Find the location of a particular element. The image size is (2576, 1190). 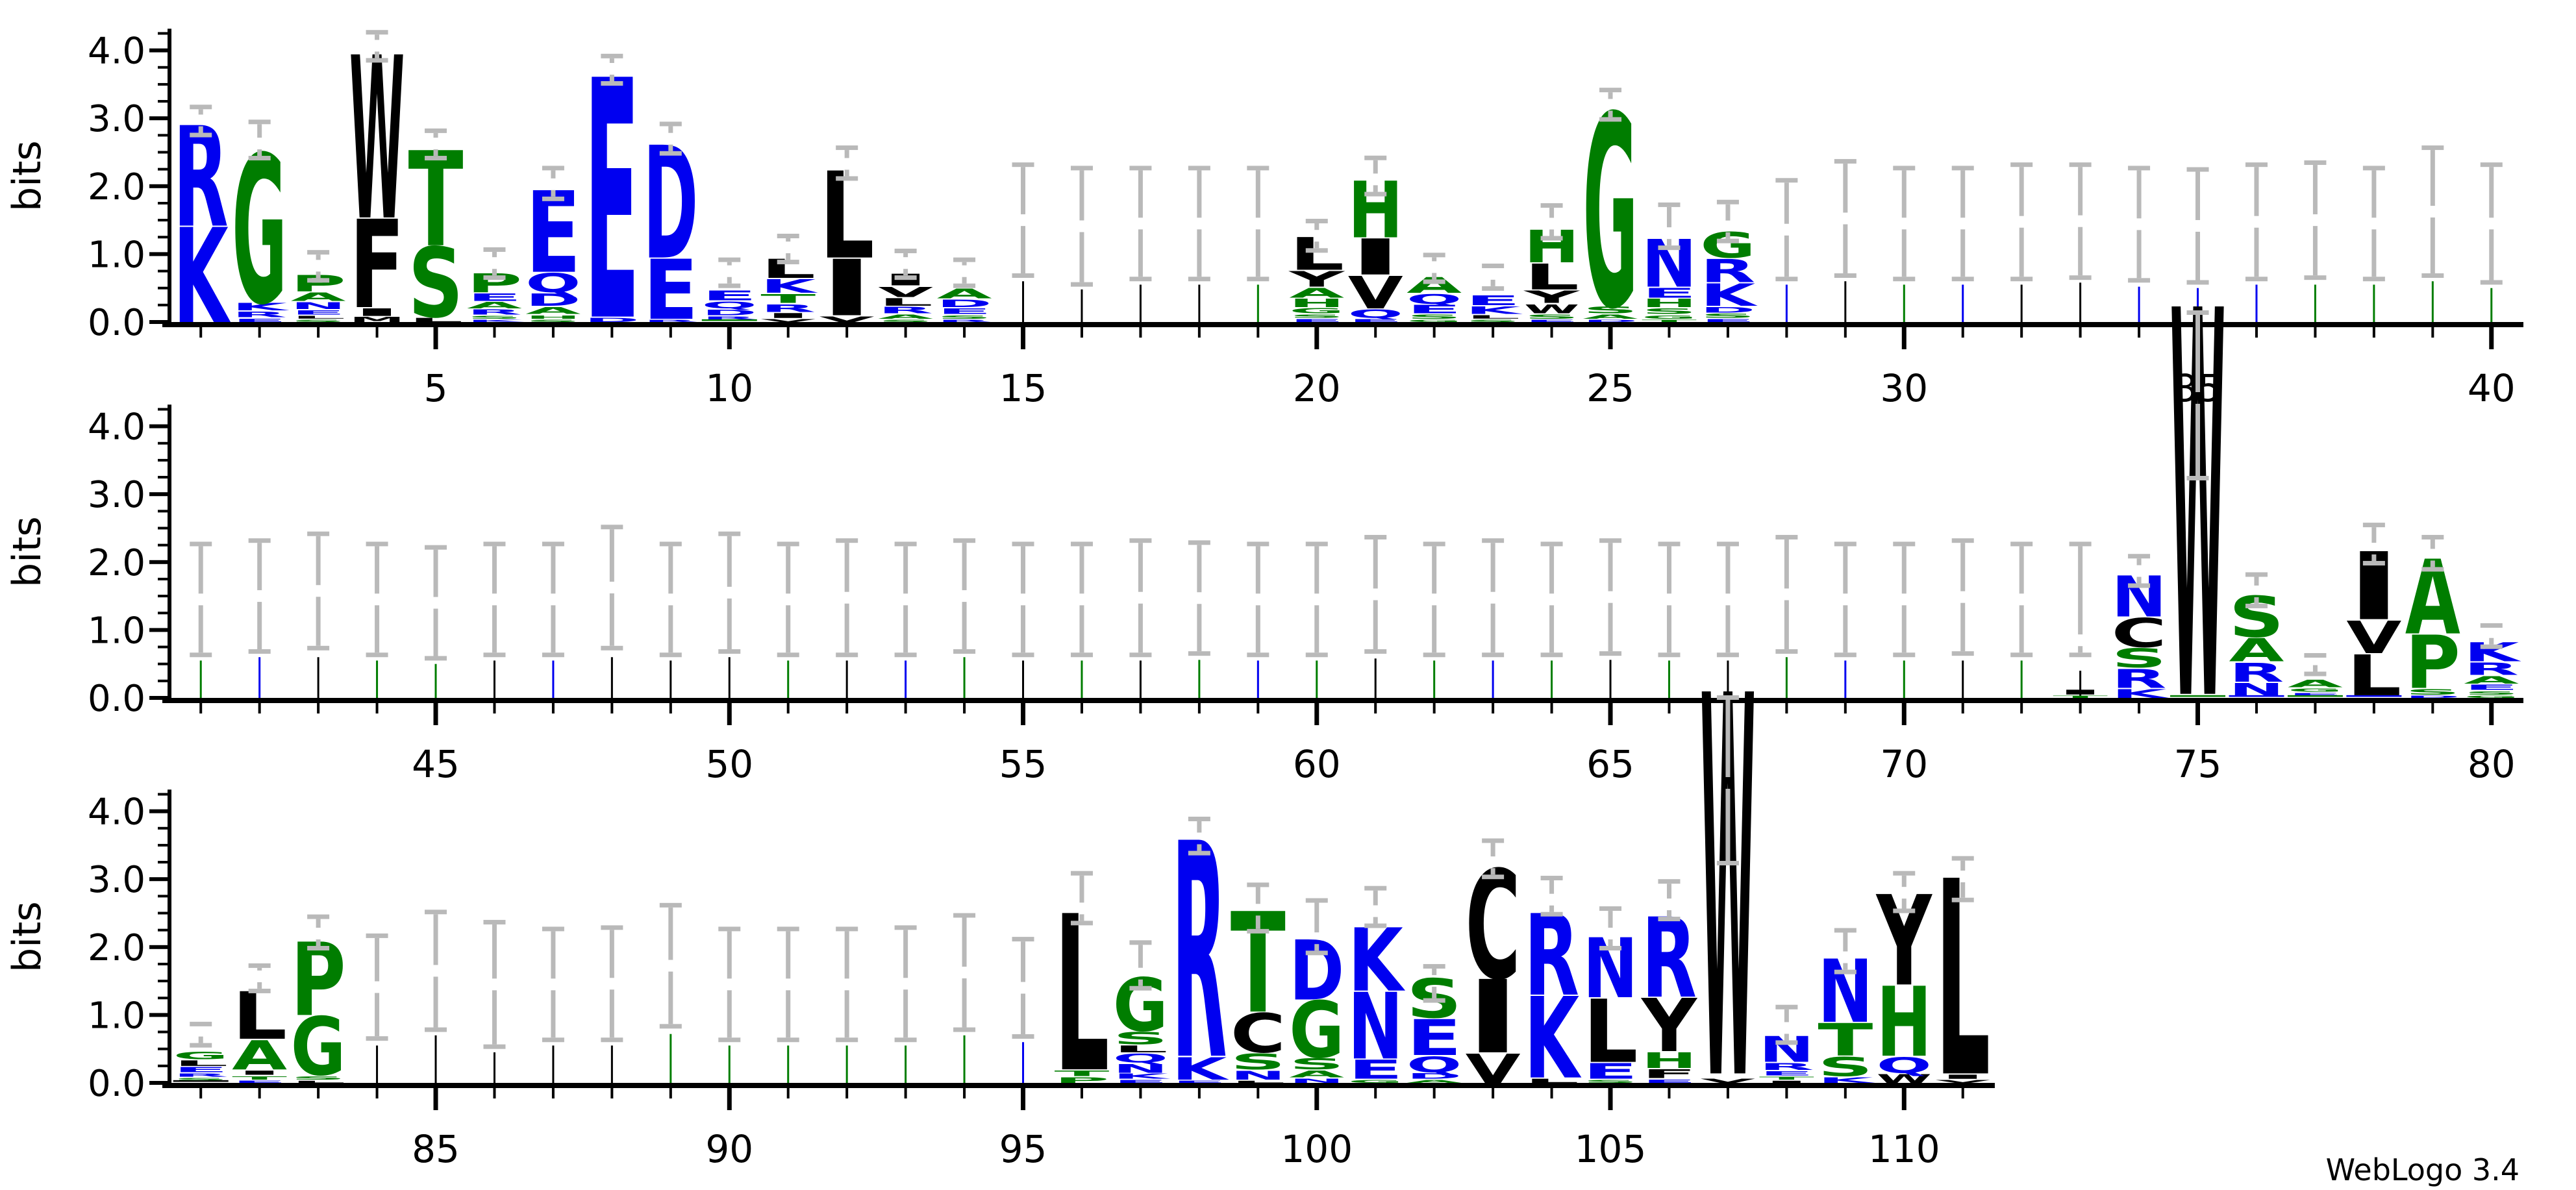

x-tick-major is located at coordinates (729, 1099).